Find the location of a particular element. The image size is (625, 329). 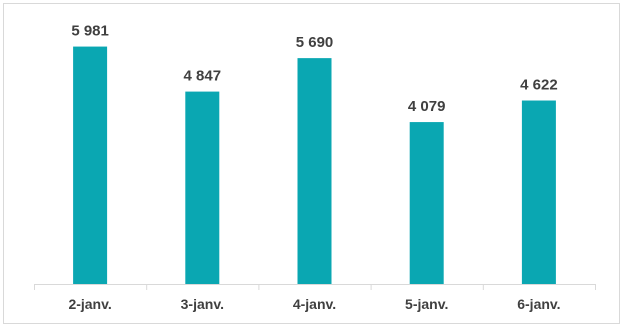

data-label: 4 622 is located at coordinates (539, 85).